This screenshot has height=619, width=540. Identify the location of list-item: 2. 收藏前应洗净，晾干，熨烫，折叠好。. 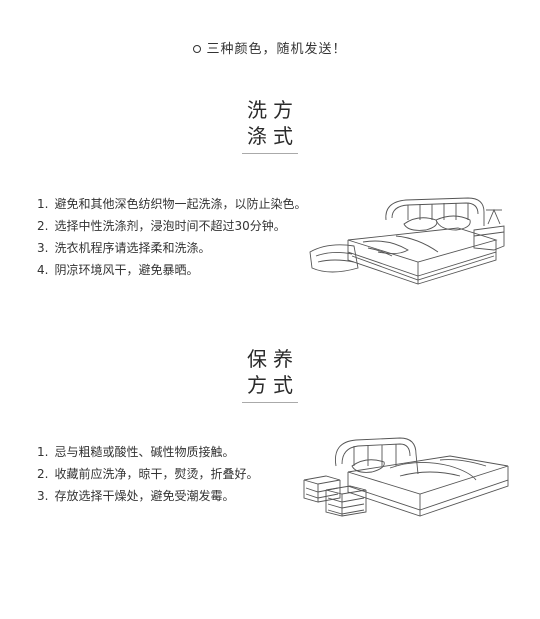
(147, 474).